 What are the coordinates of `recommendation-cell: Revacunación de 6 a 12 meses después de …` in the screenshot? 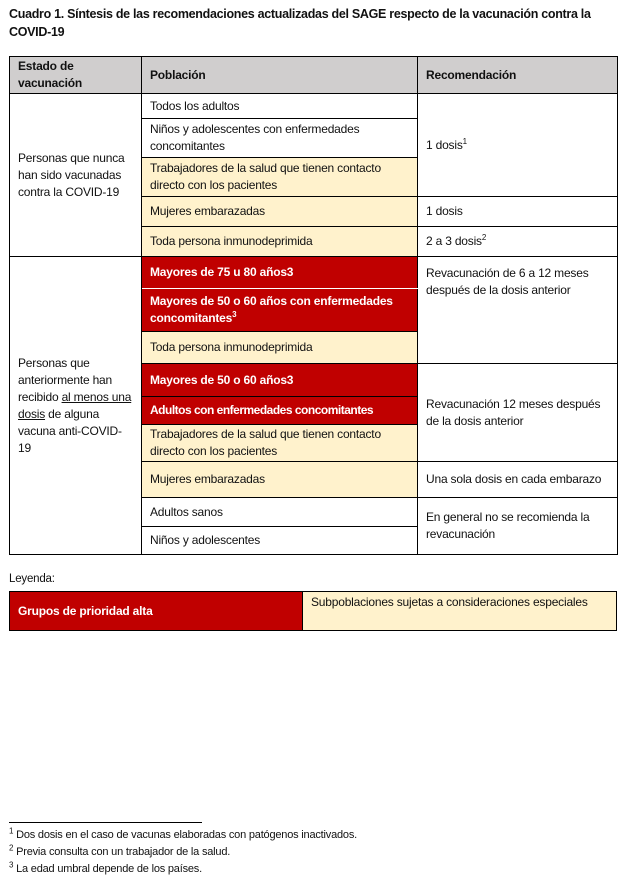 It's located at (517, 310).